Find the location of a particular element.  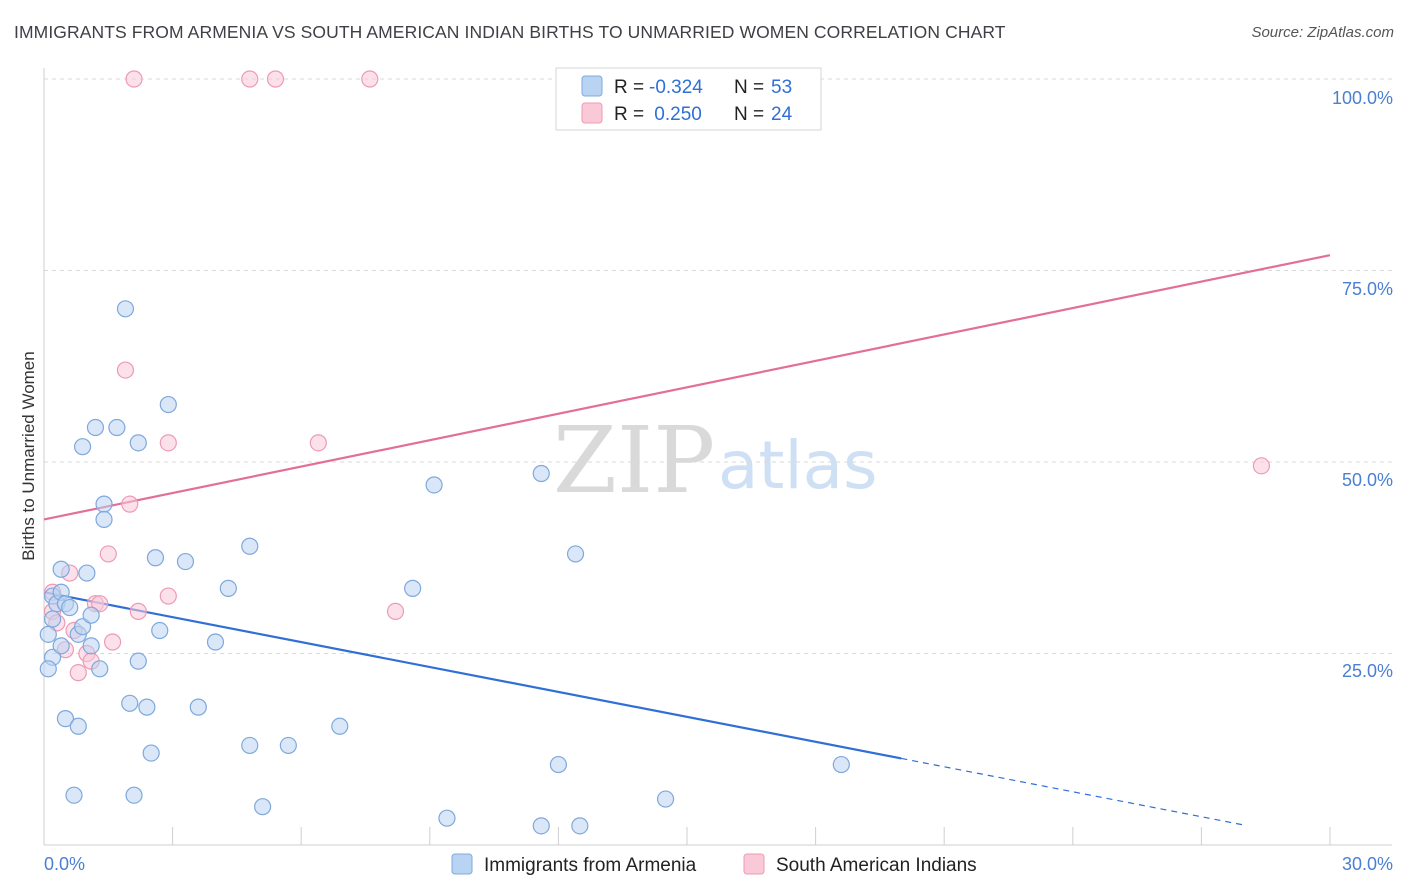

legend-r-label-pink: R = is located at coordinates (629, 114).